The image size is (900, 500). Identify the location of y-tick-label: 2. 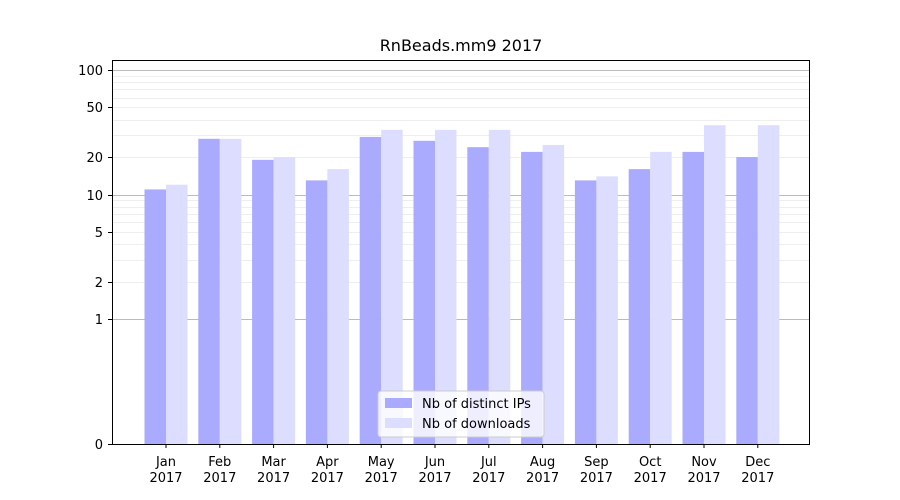
(99, 283).